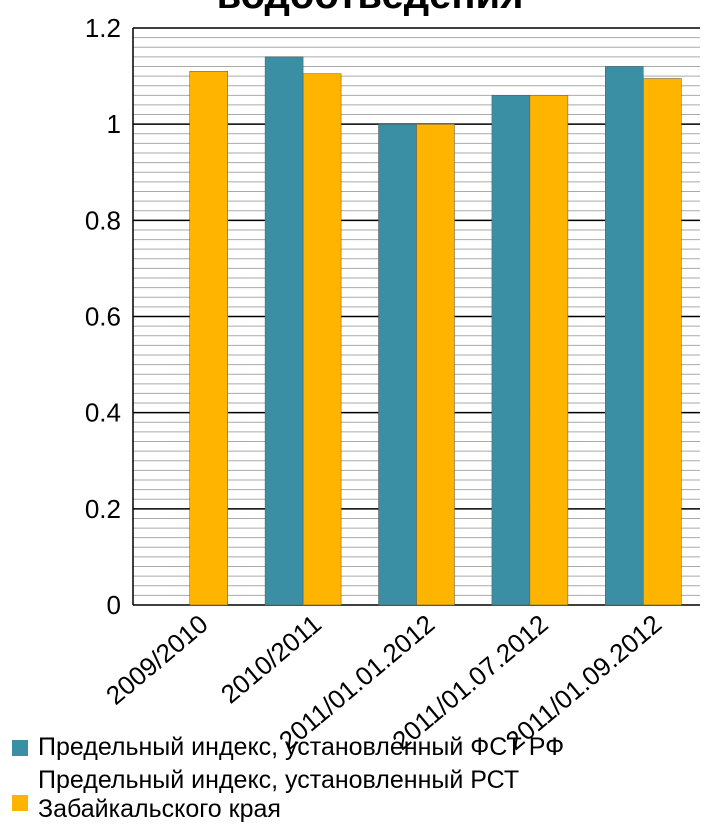  Describe the element at coordinates (156, 660) in the screenshot. I see `x-tick-label: 2009/2010` at that location.